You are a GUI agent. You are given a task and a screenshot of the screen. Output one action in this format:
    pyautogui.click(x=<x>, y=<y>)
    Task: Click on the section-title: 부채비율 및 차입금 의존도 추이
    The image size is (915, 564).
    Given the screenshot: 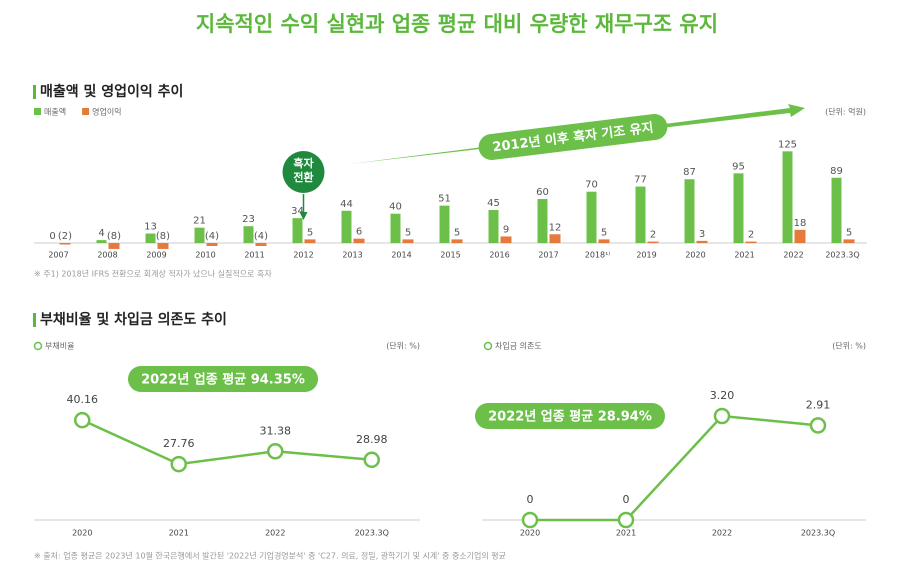 What is the action you would take?
    pyautogui.click(x=133, y=319)
    